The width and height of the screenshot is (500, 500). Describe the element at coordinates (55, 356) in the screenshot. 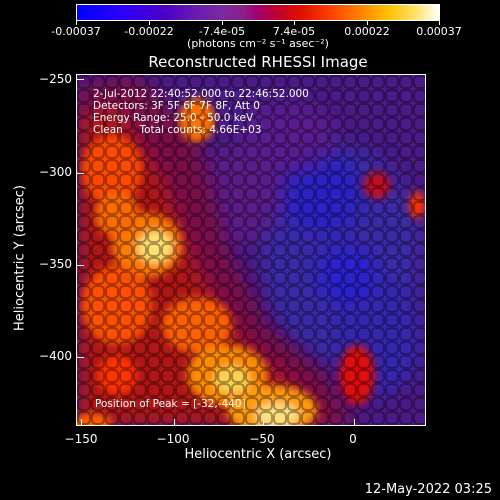

I see `y-tick-label: −400` at that location.